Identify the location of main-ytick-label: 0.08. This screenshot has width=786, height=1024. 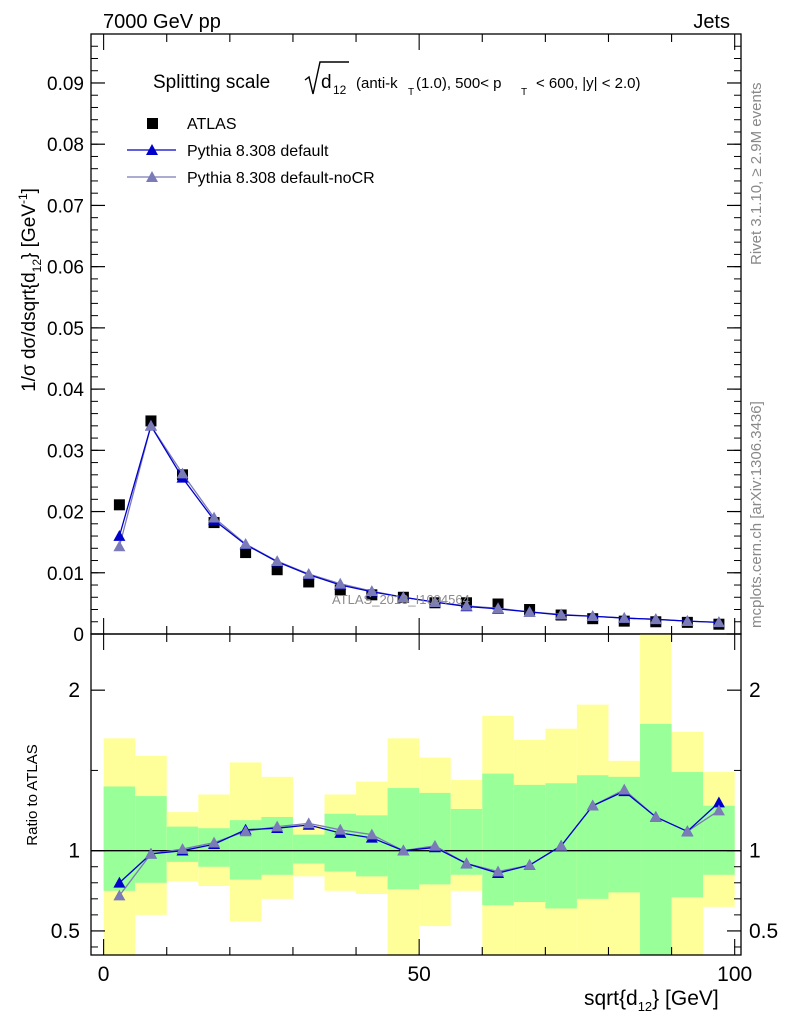
(65, 145).